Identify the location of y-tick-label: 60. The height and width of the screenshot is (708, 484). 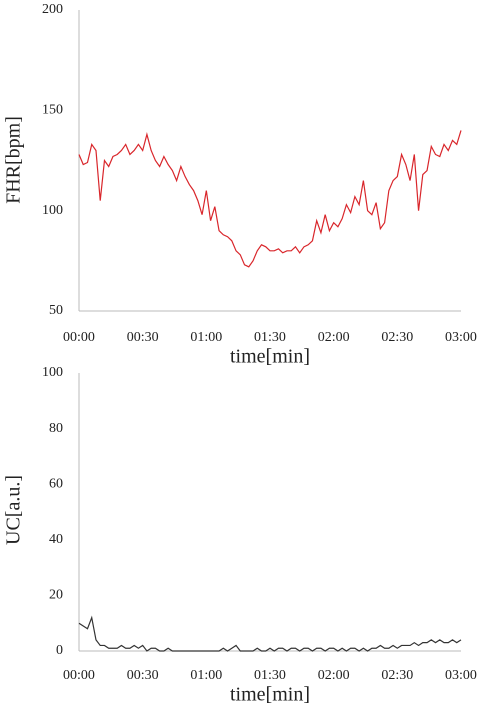
(56, 483).